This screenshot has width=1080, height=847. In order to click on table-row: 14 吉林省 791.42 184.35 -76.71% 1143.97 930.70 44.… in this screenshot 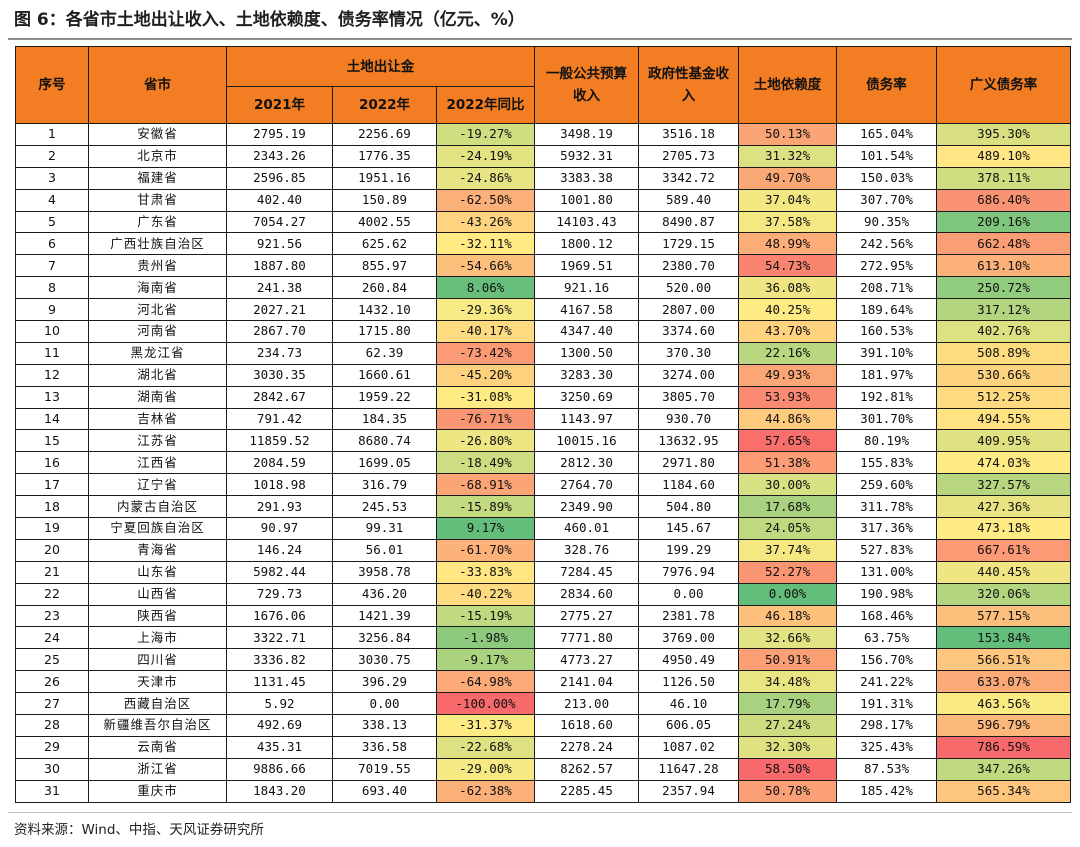, I will do `click(543, 419)`.